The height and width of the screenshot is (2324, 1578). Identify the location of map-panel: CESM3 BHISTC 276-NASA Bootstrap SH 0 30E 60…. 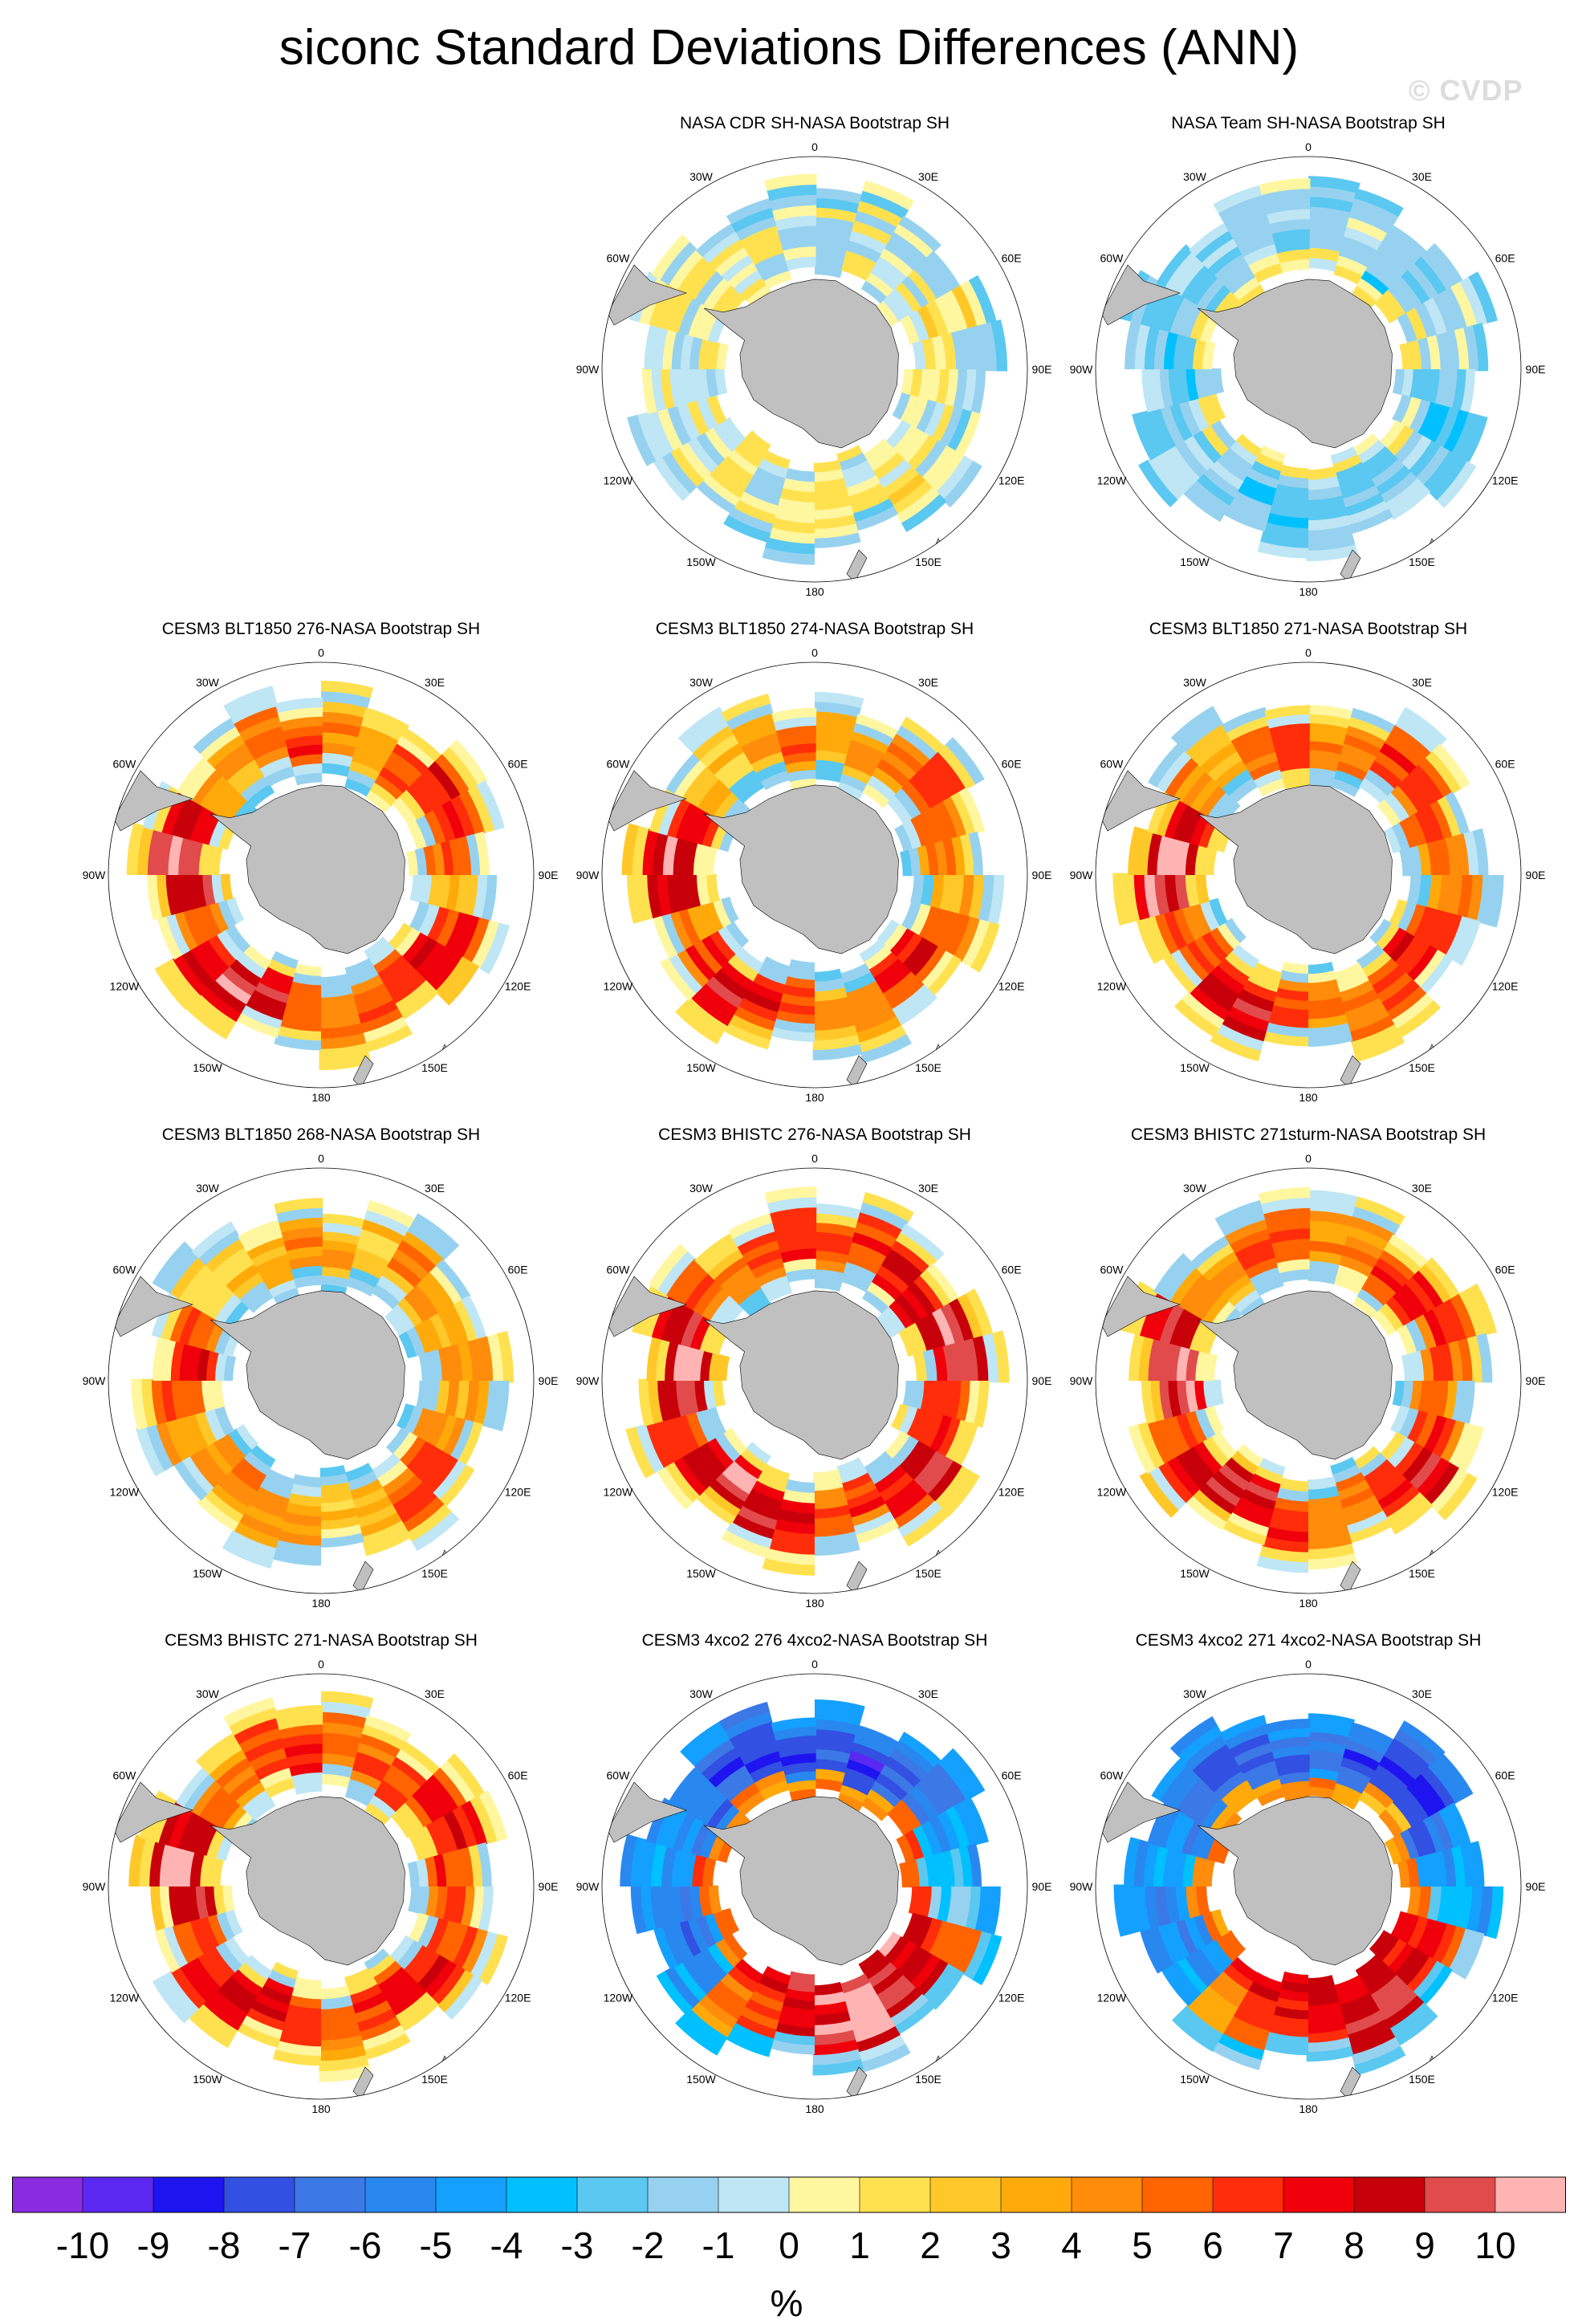
(815, 1381).